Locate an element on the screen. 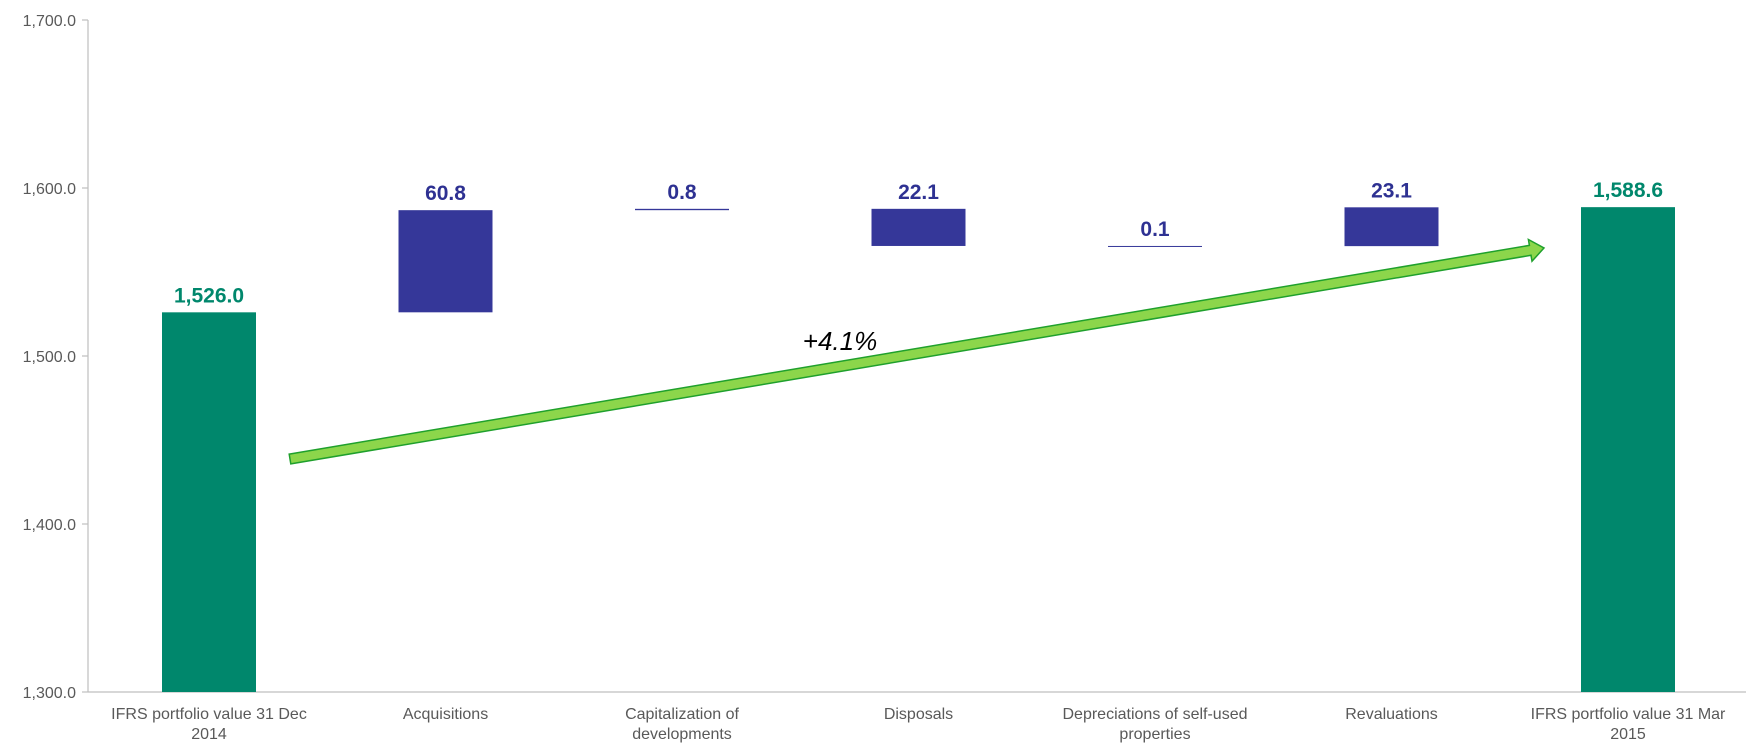 Image resolution: width=1746 pixels, height=746 pixels. data-label: 0.8 is located at coordinates (682, 192).